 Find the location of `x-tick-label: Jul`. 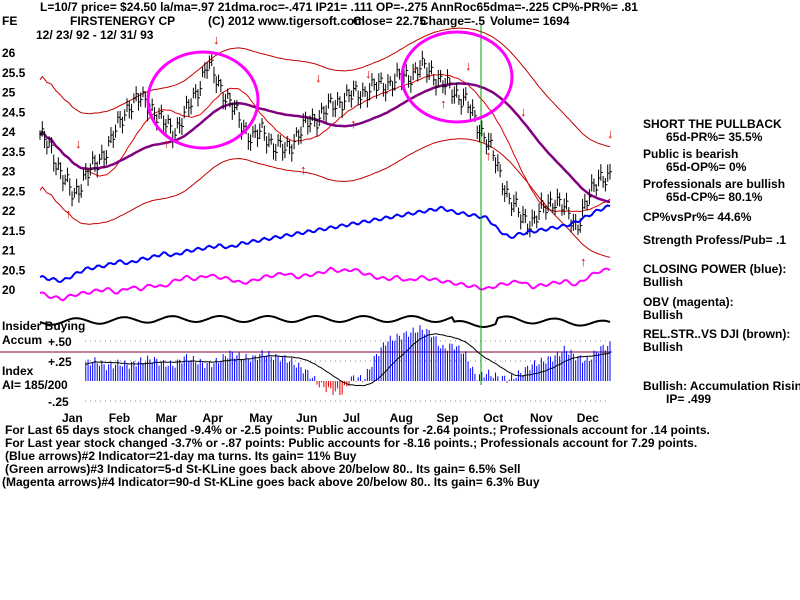

x-tick-label: Jul is located at coordinates (351, 418).